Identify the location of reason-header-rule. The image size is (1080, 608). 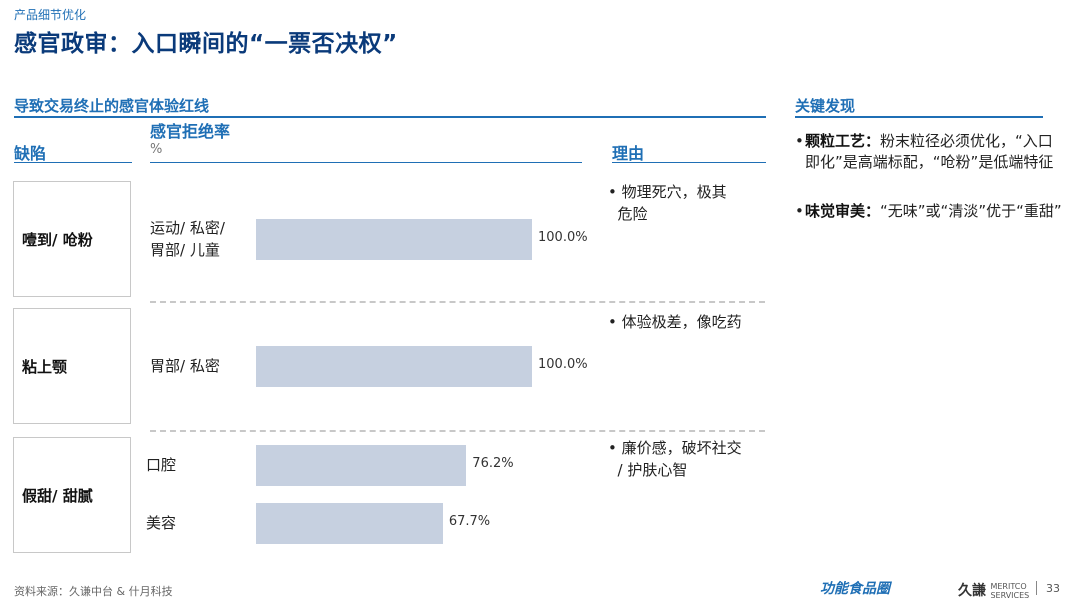
(689, 162).